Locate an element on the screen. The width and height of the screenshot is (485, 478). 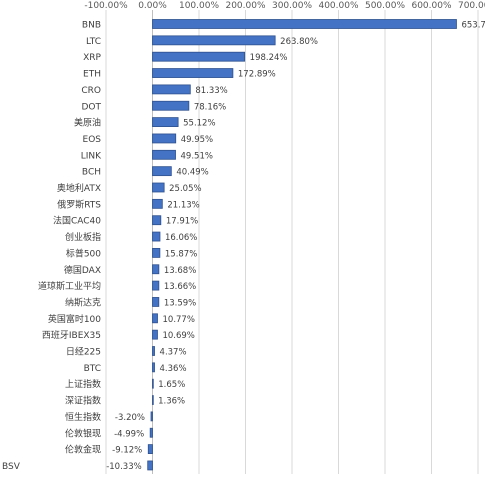
category-label: CRO is located at coordinates (91, 91).